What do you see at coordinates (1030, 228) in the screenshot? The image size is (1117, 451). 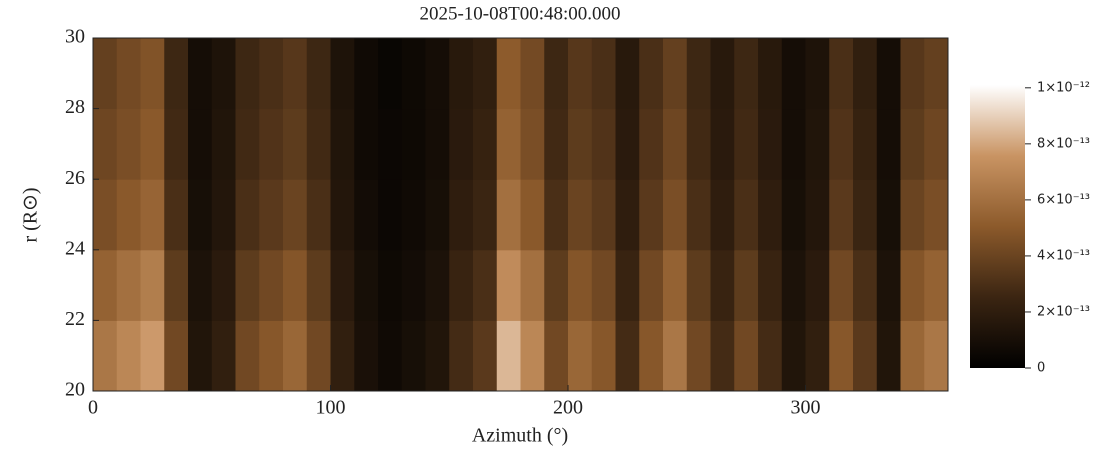 I see `colorbar: 0 2×10⁻¹³ 4×10⁻¹³ 6×10⁻¹³ 8×10⁻¹³ 1×10⁻¹²` at bounding box center [1030, 228].